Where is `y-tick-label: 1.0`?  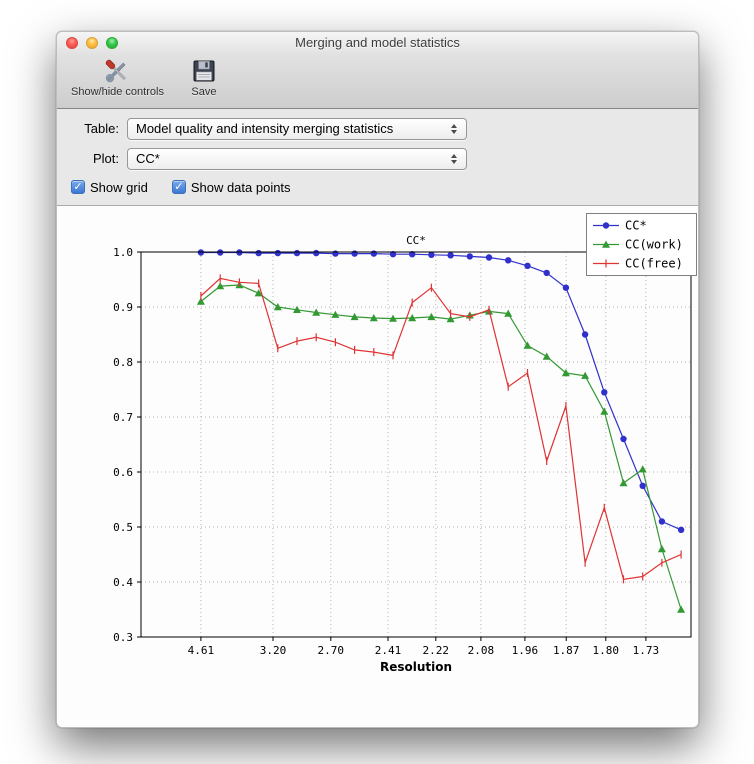 y-tick-label: 1.0 is located at coordinates (123, 252).